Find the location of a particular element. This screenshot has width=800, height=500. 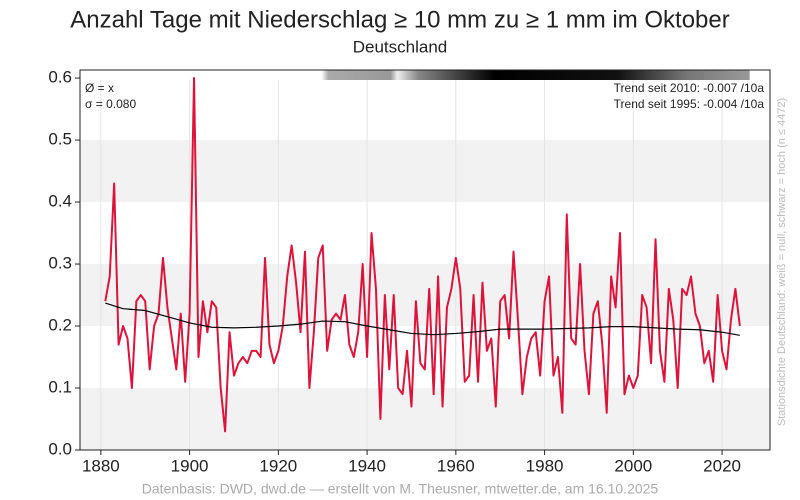

annotation: Ø = x is located at coordinates (99, 88).